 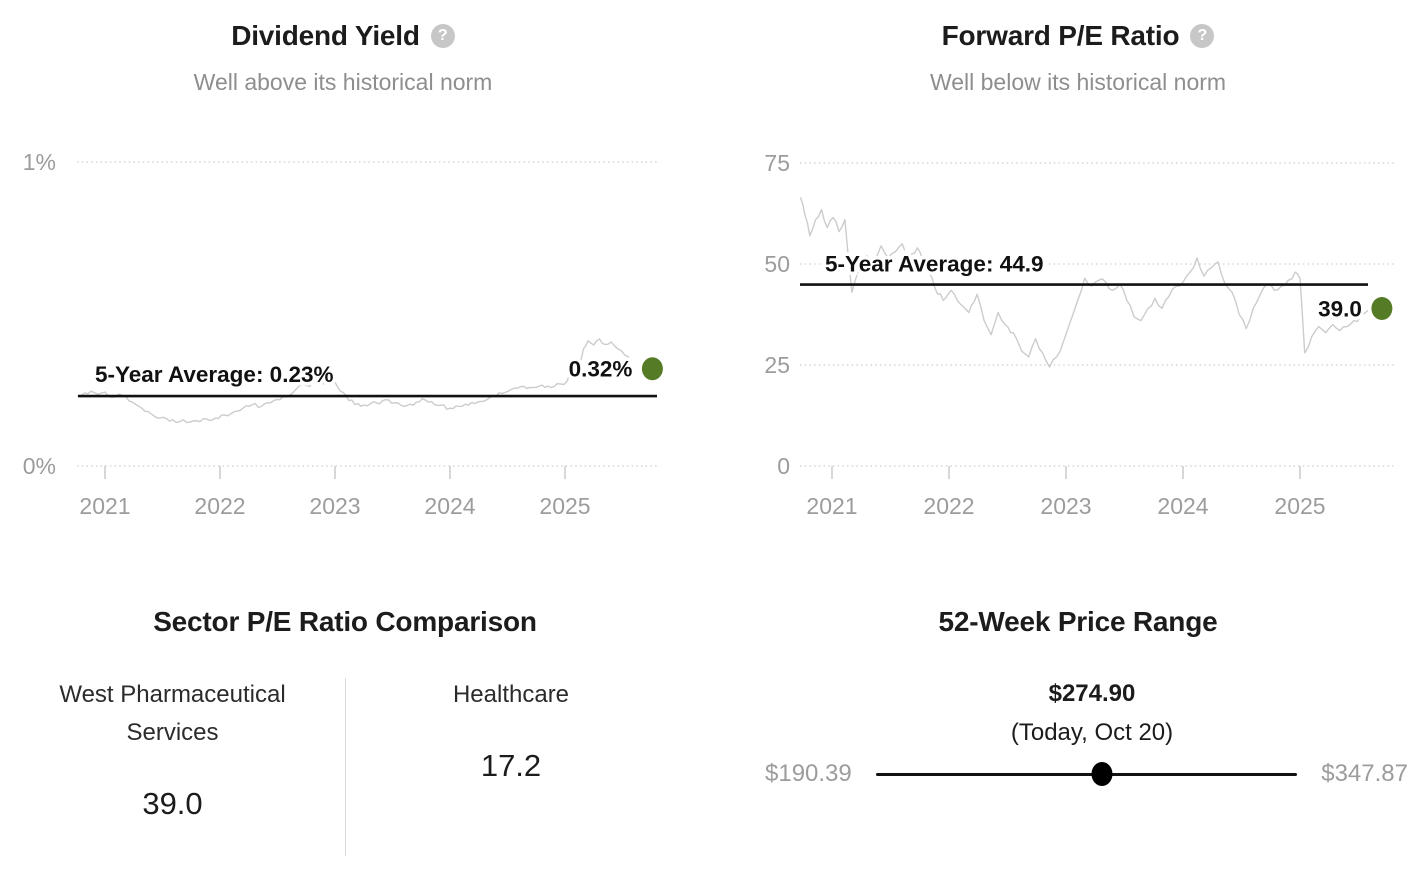 I want to click on price-range-track, so click(x=1086, y=774).